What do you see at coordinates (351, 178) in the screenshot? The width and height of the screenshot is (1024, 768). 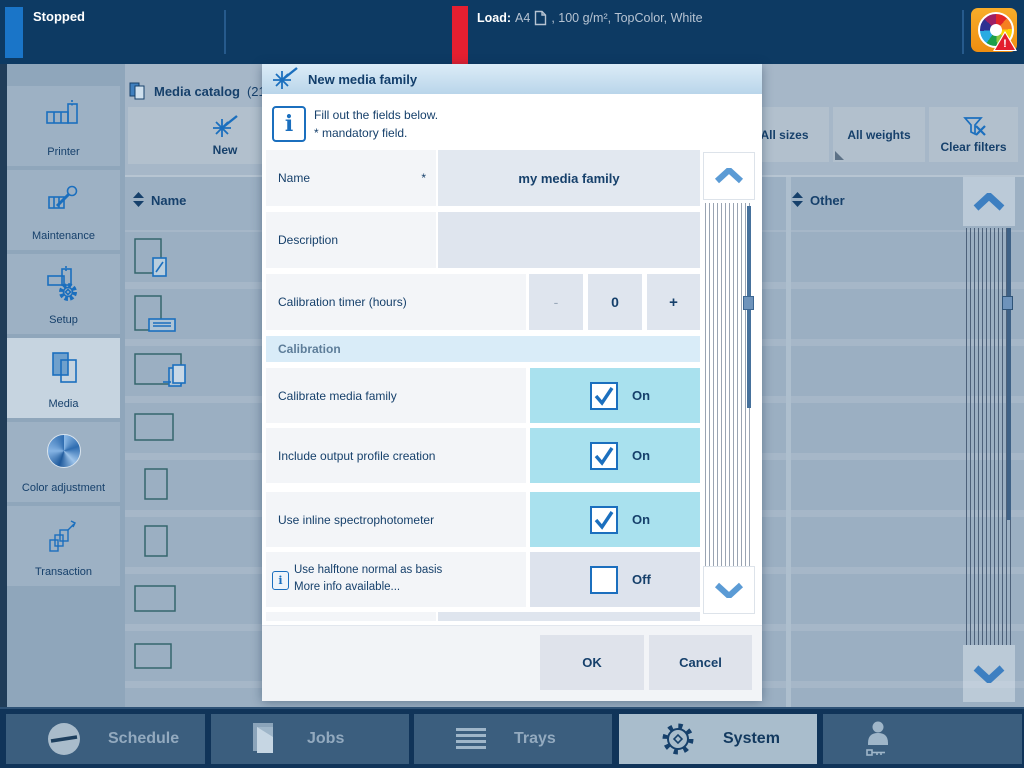 I see `name-field-label: Name *` at bounding box center [351, 178].